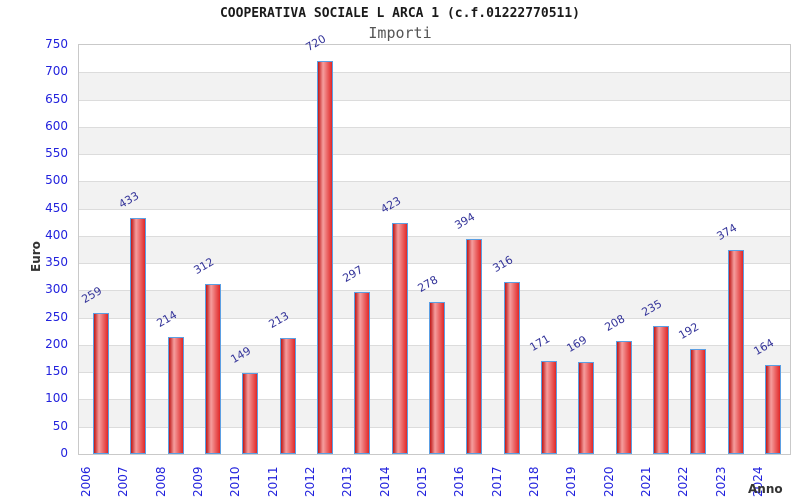  I want to click on y-tick-label: 750, so click(56, 44).